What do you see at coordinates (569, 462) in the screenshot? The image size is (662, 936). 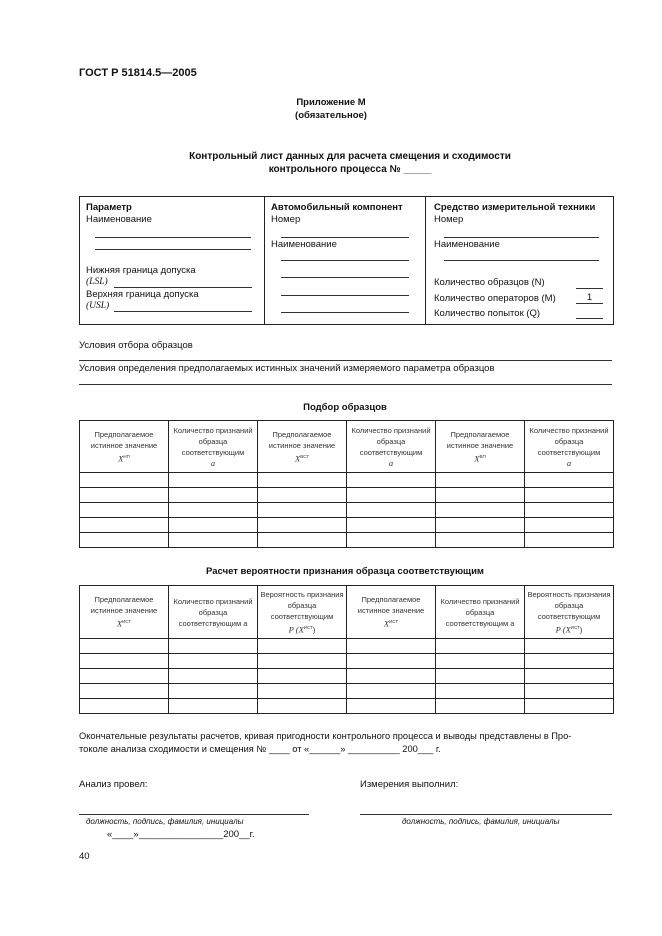 I see `symbol-a: a` at bounding box center [569, 462].